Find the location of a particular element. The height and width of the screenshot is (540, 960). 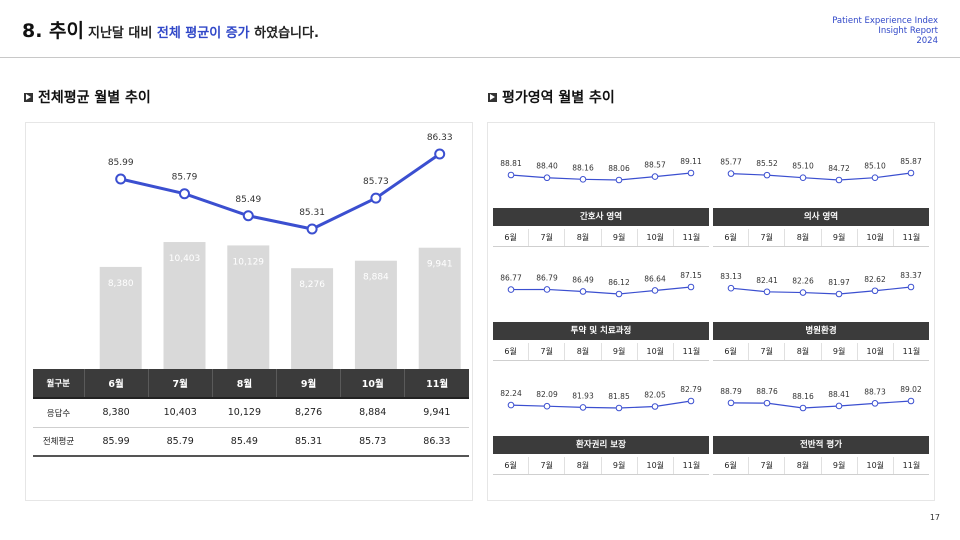

table-cell: 10,129 is located at coordinates (244, 413).